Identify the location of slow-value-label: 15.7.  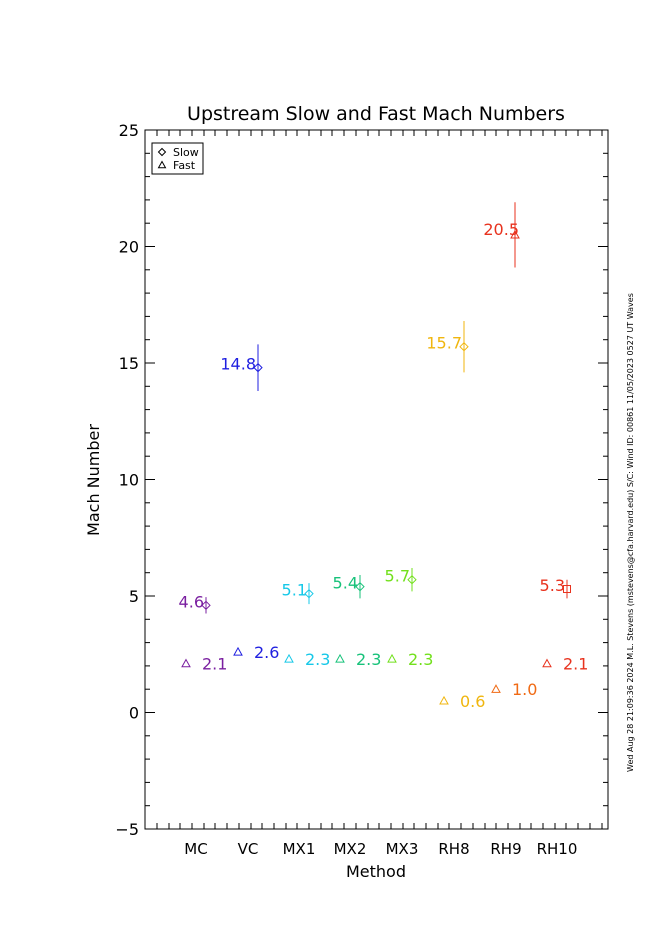
(444, 343).